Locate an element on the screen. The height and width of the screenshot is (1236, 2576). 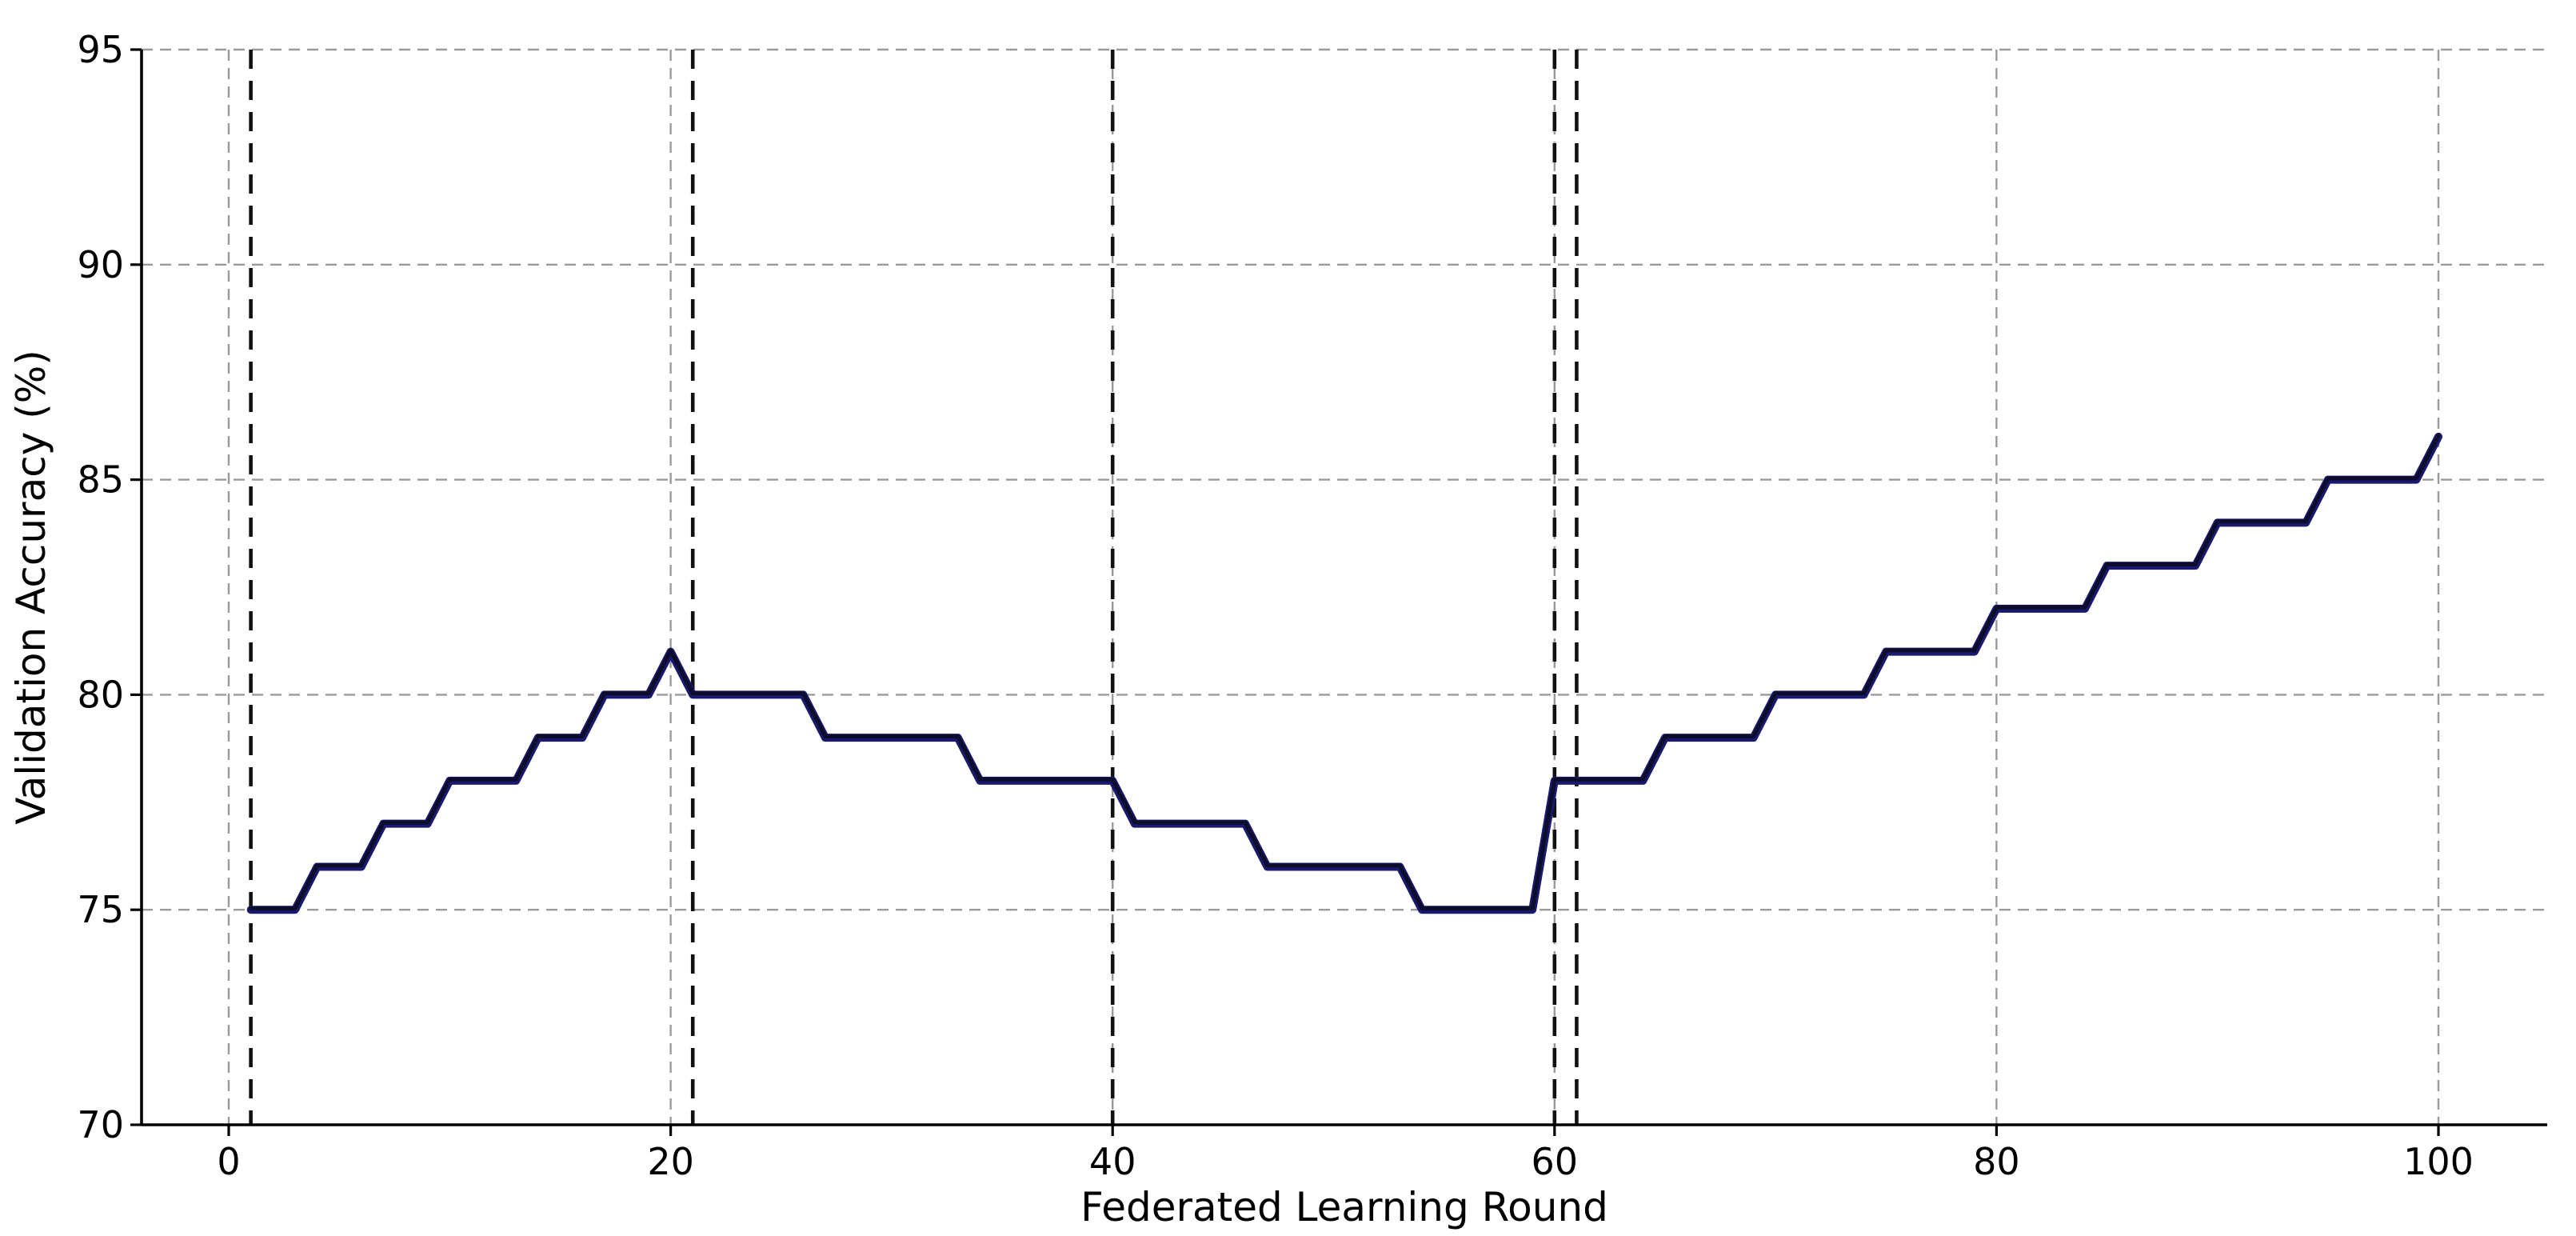
x-tick-label: 0 is located at coordinates (229, 1161).